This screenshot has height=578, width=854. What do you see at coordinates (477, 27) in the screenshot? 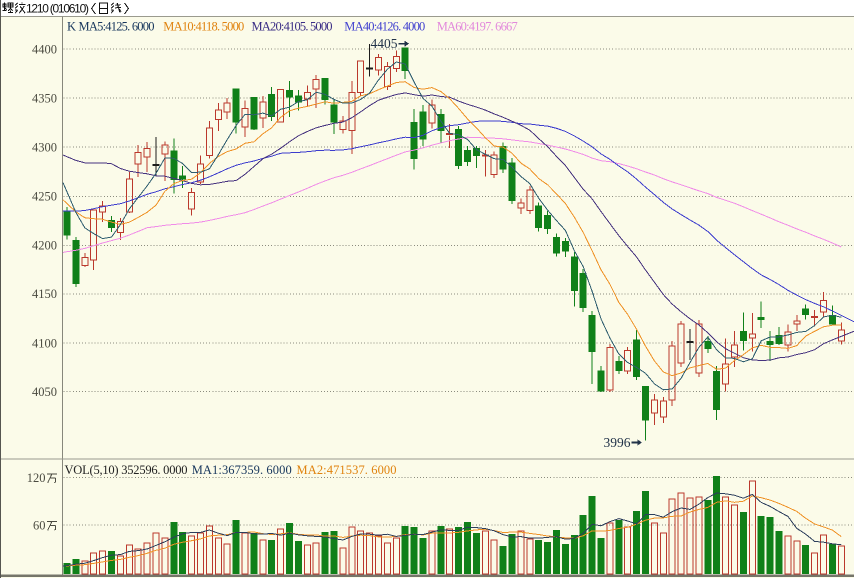
I see `svg-text: MA60:4197. 6667` at bounding box center [477, 27].